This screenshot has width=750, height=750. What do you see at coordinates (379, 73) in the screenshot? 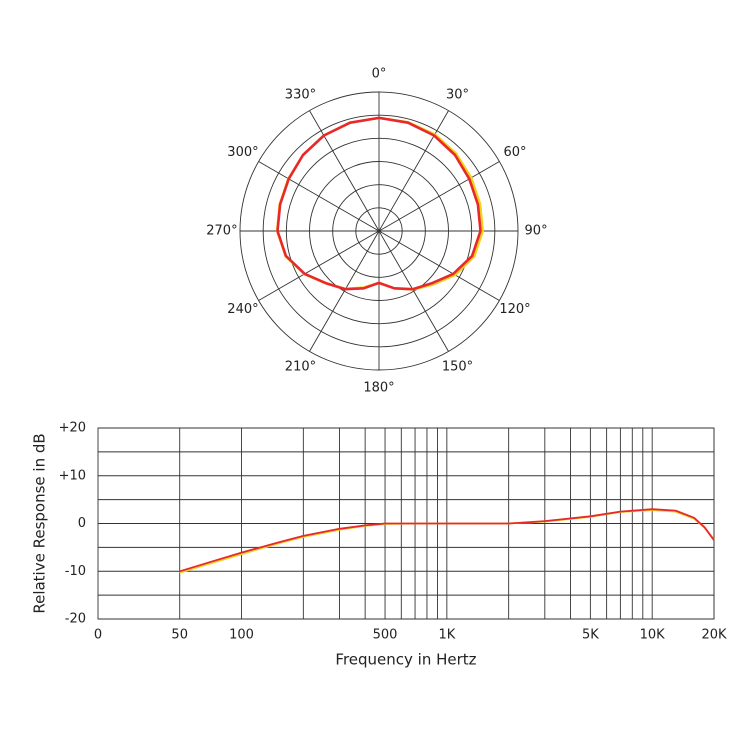
I see `angle-label: 0°` at bounding box center [379, 73].